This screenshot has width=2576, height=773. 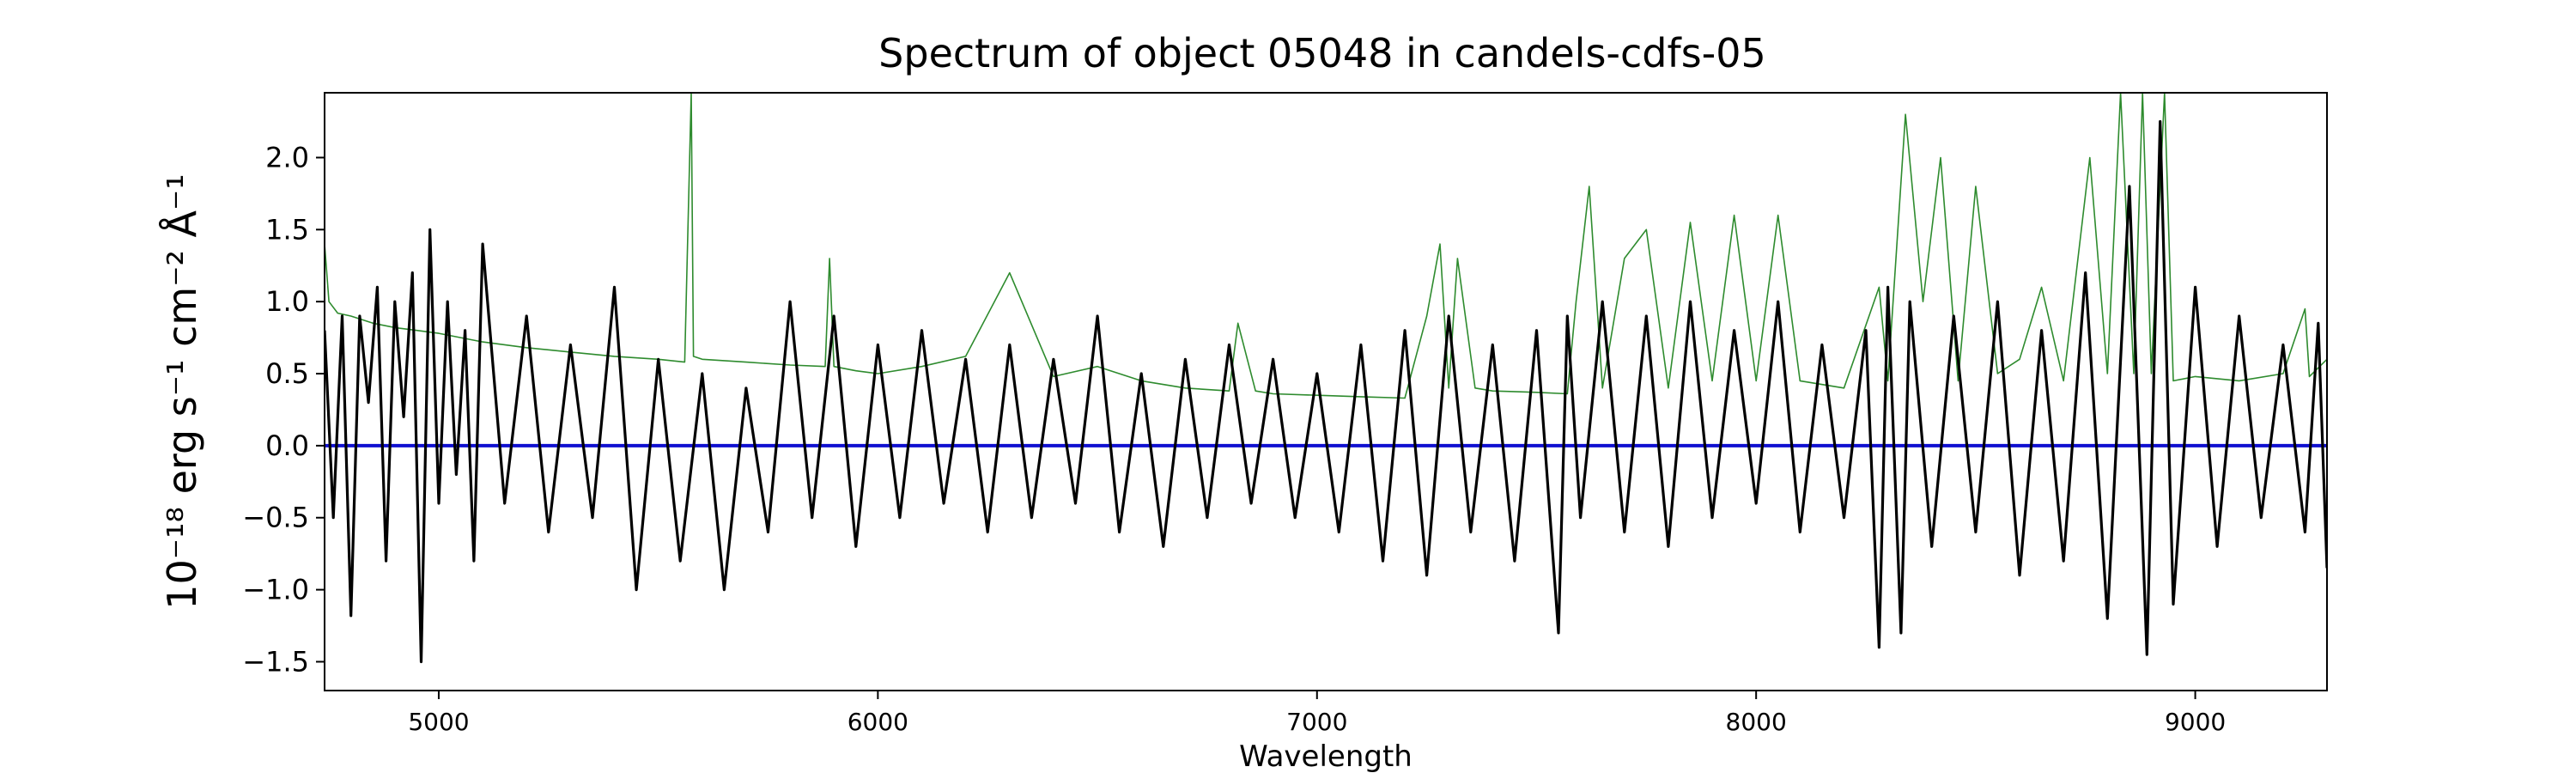 I want to click on x-tick-label: 7000, so click(x=1316, y=722).